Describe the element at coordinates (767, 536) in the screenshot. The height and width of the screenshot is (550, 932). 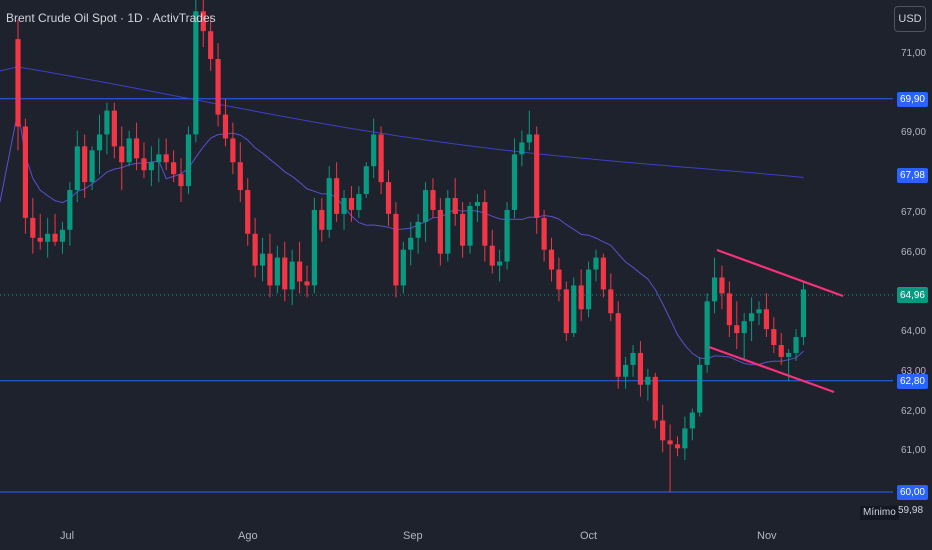
I see `x-tick-label: Nov` at that location.